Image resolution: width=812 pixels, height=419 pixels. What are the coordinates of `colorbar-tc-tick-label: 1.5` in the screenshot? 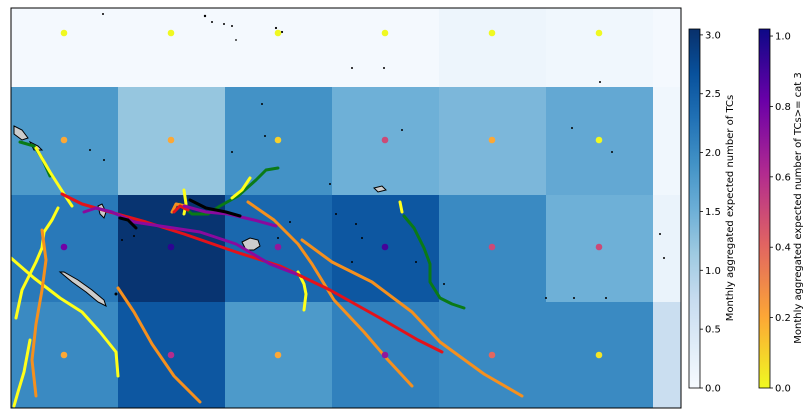 It's located at (713, 212).